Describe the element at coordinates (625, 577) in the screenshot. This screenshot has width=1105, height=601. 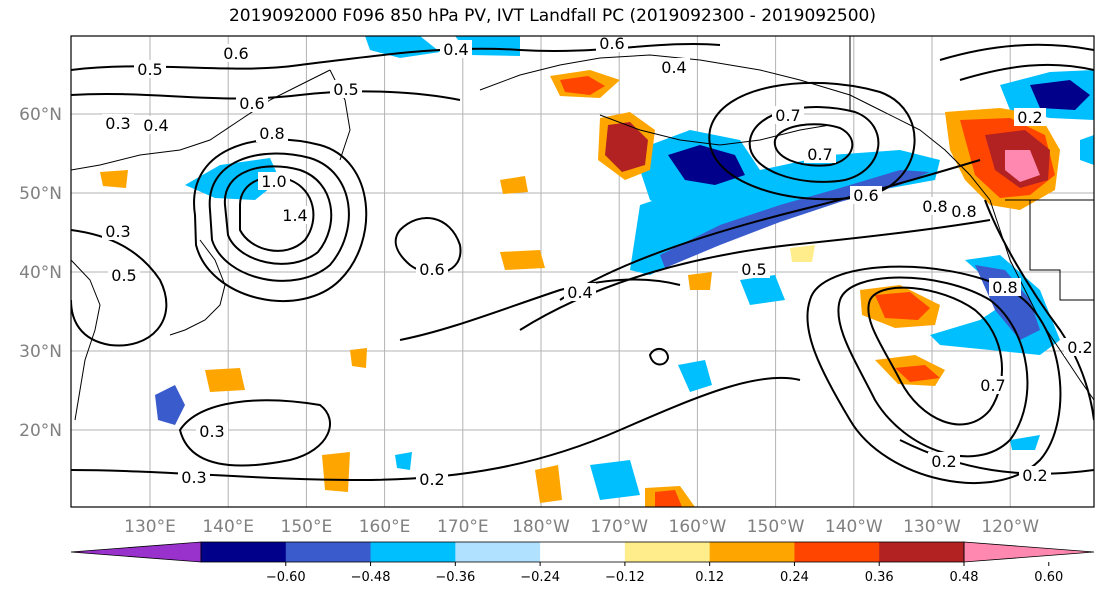
I see `colorbar-tick-label: −0.12` at that location.